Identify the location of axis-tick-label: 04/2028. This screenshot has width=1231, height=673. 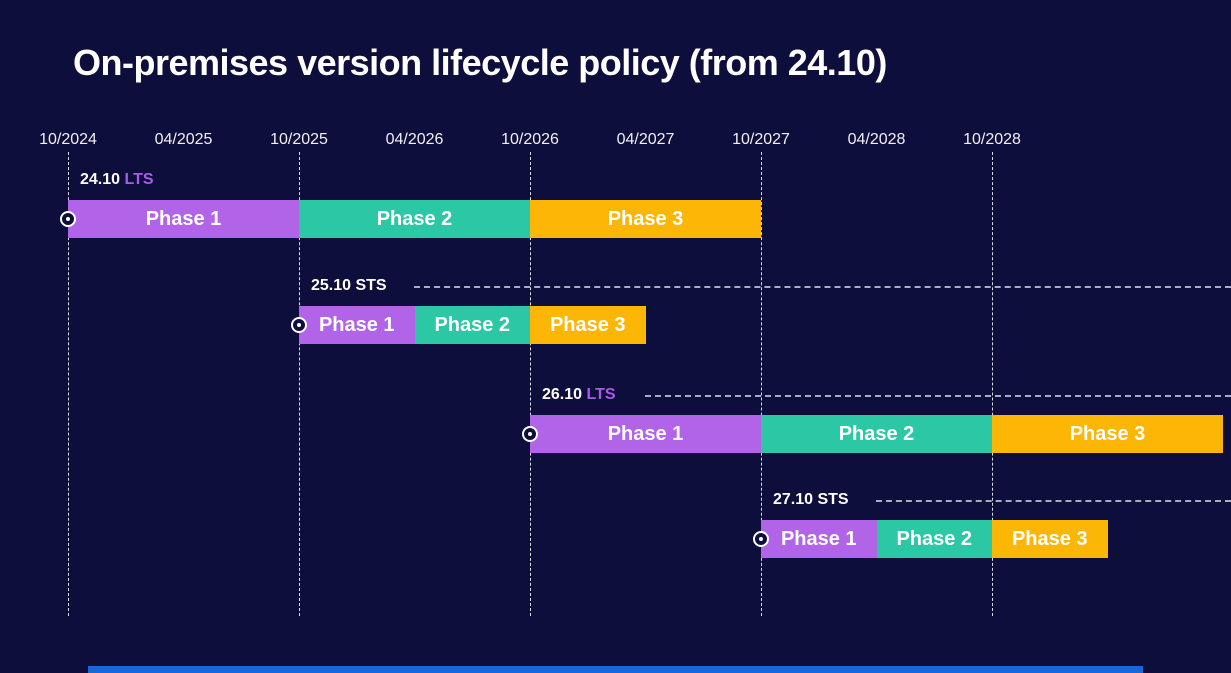
(876, 139).